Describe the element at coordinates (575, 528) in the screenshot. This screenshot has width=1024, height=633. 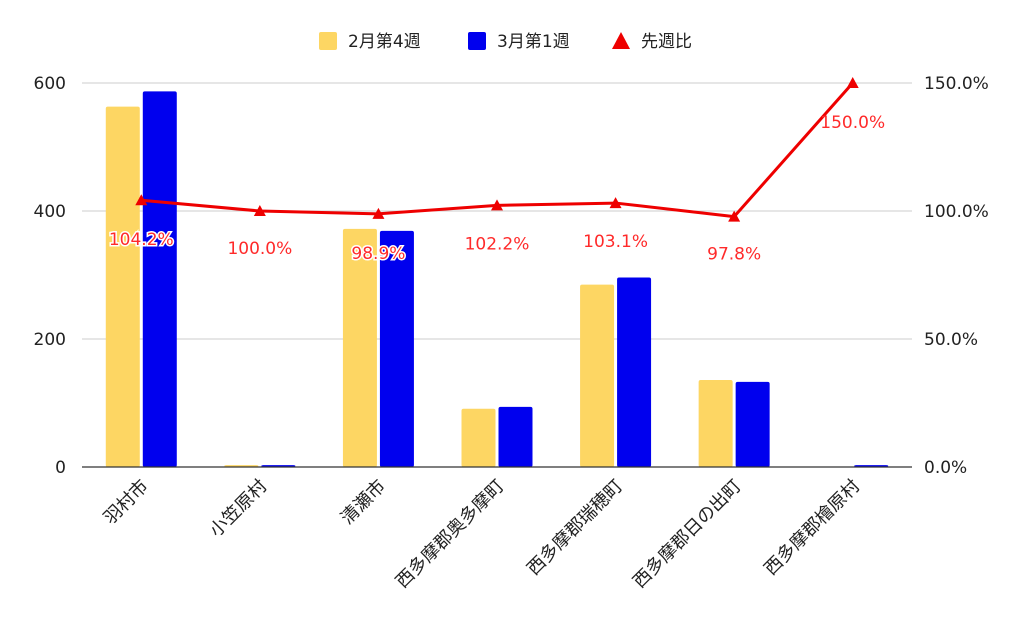
I see `category-label-4: 西多摩郡瑞穂町` at that location.